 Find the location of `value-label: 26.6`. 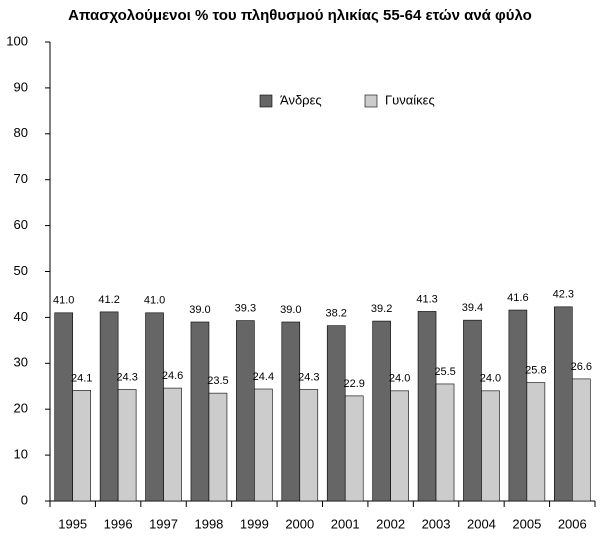

value-label: 26.6 is located at coordinates (581, 367).